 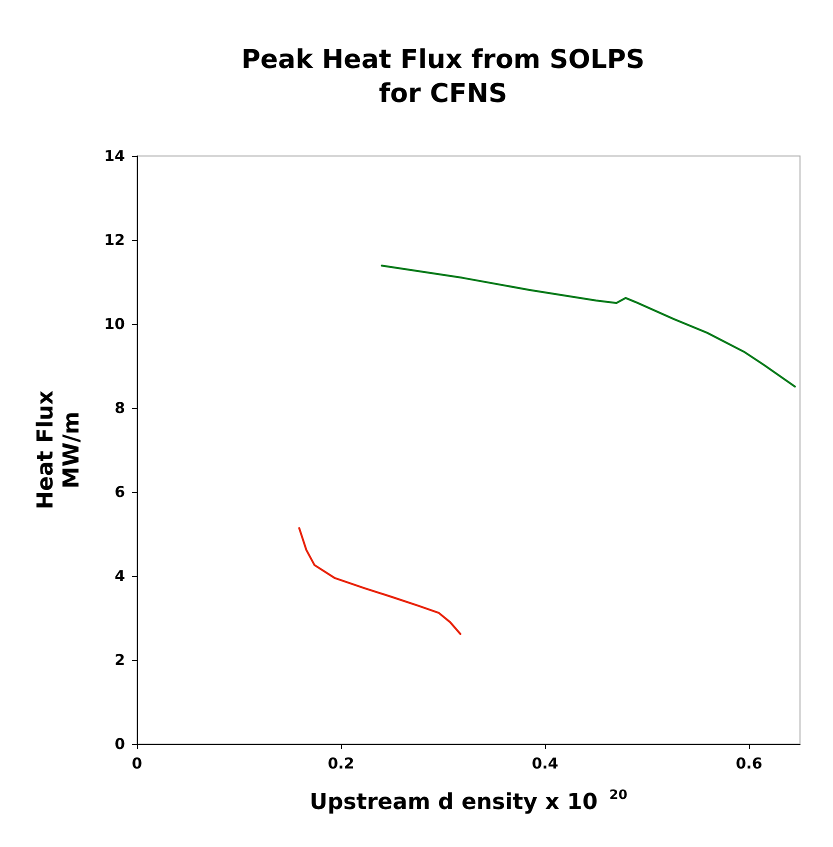 What do you see at coordinates (59, 450) in the screenshot?
I see `y-axis-title: Heat Flux MW/m` at bounding box center [59, 450].